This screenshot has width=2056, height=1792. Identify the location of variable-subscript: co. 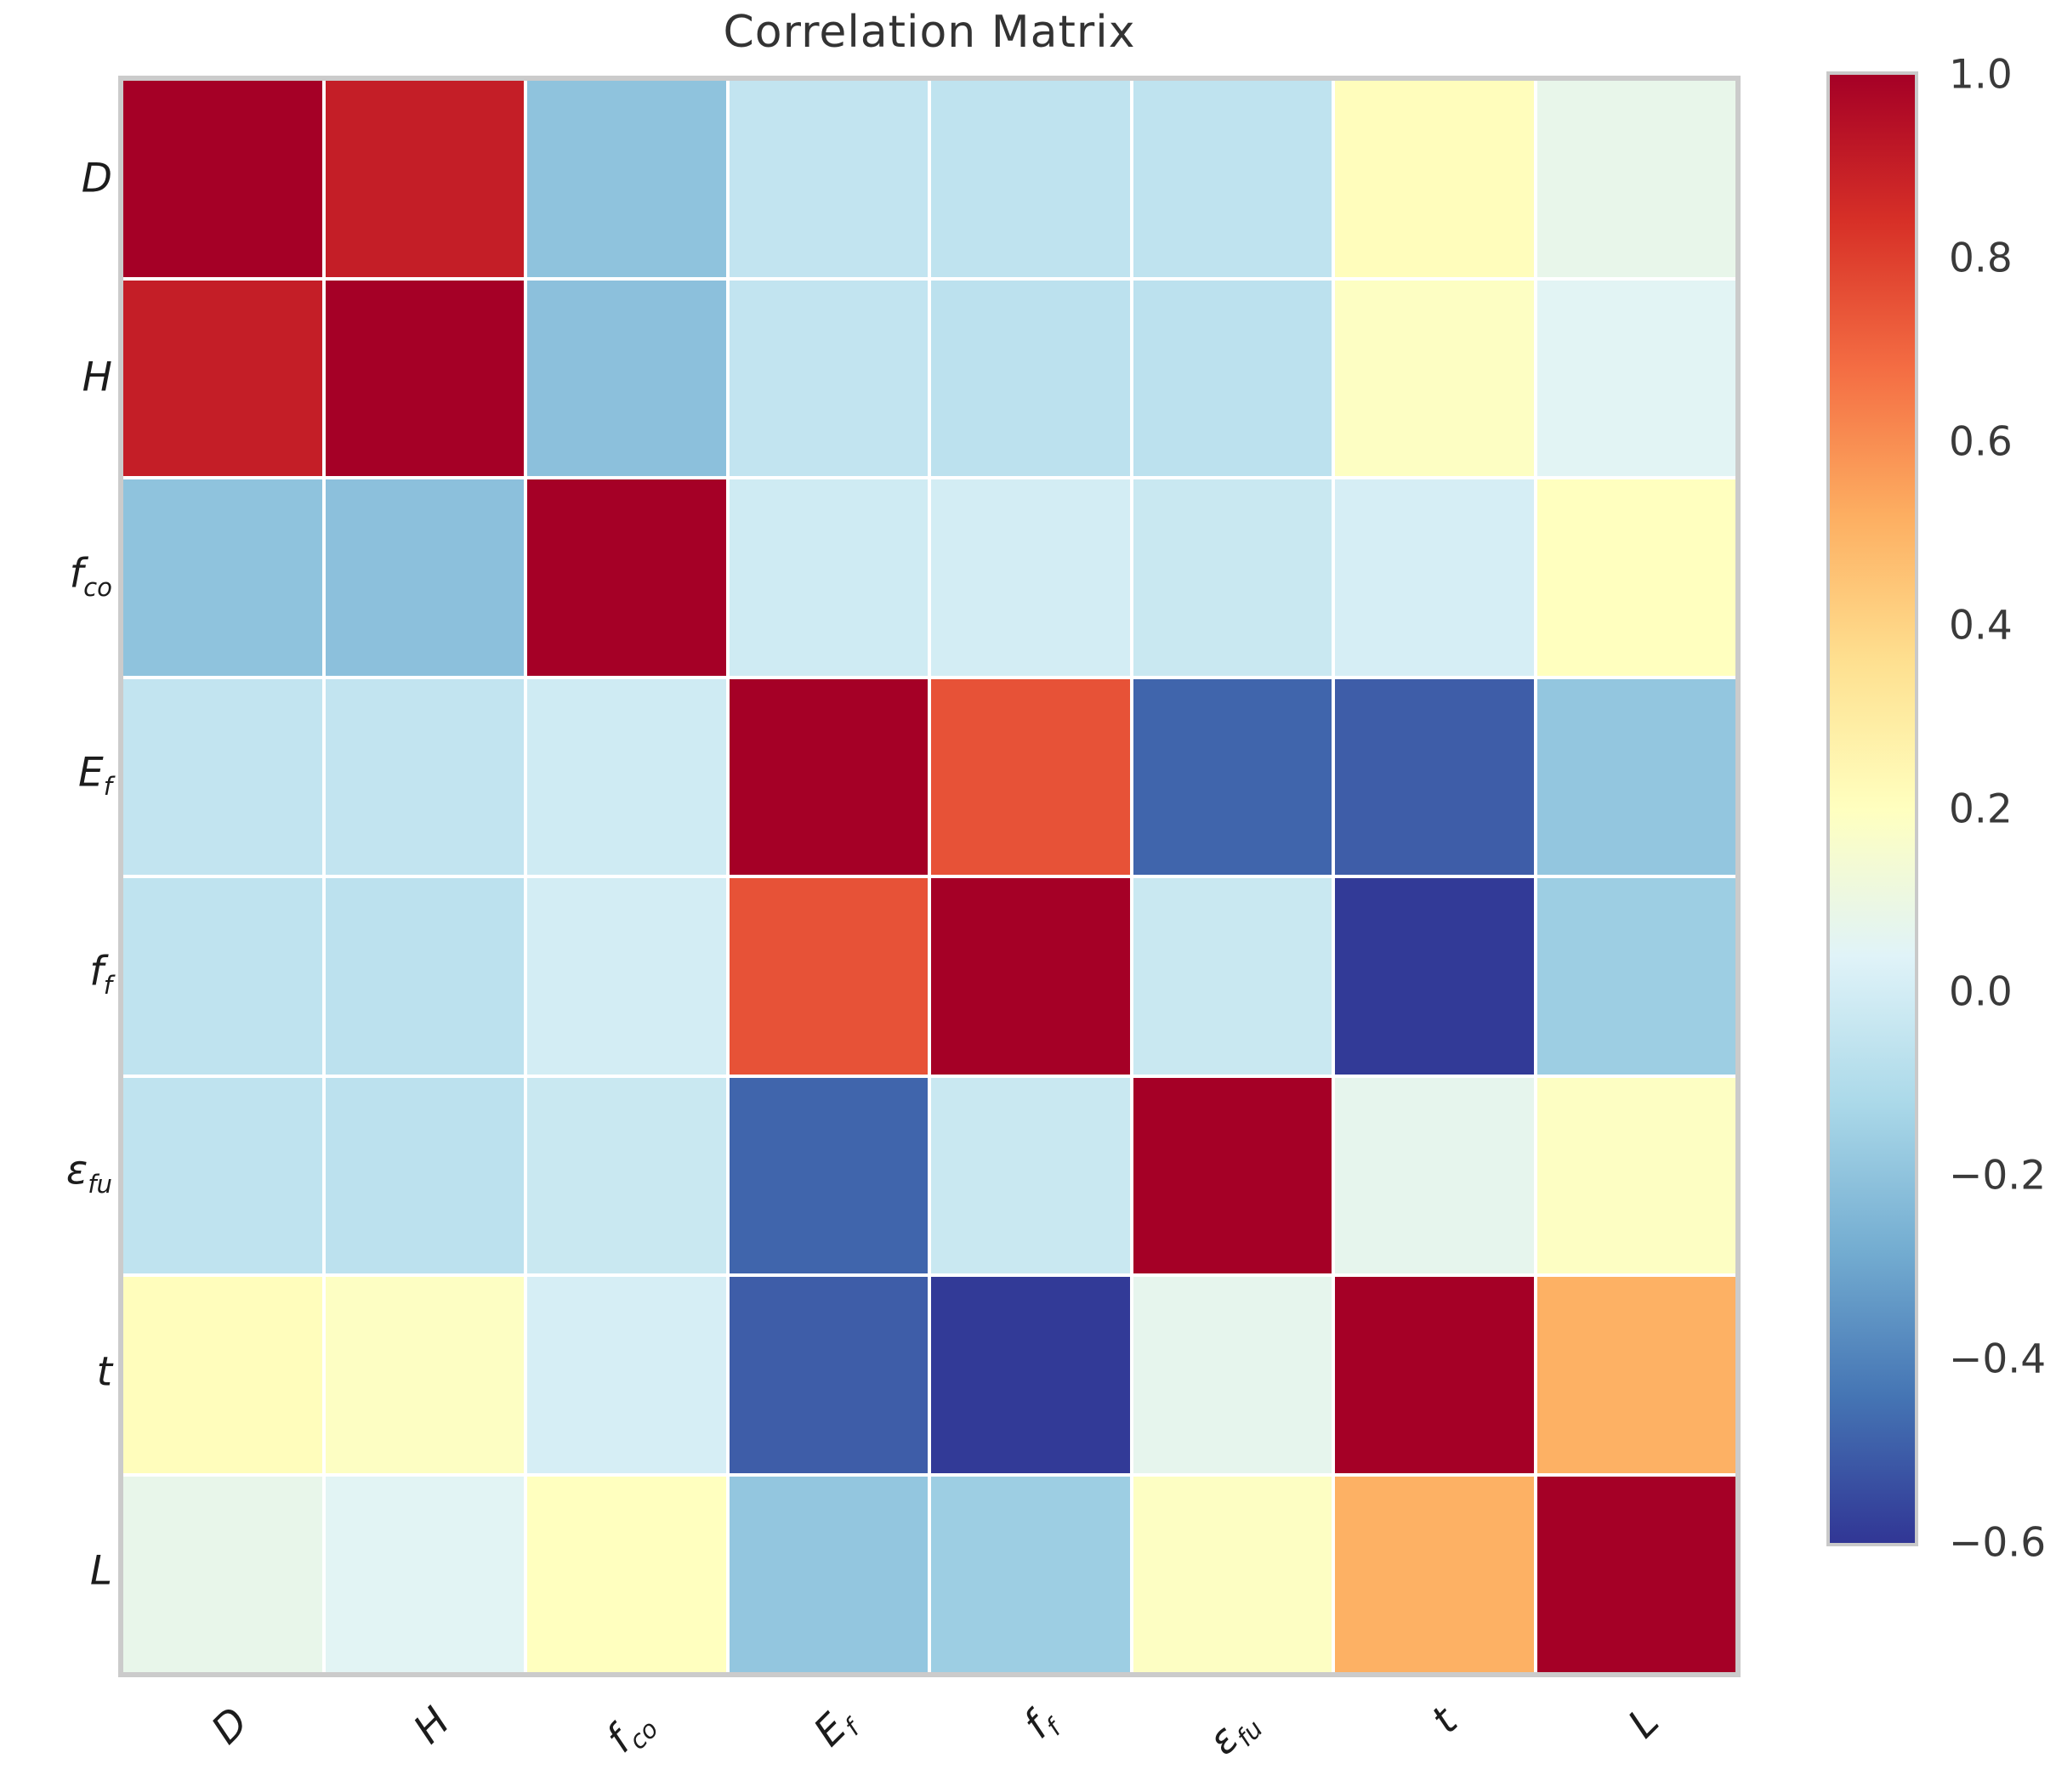
(98, 587).